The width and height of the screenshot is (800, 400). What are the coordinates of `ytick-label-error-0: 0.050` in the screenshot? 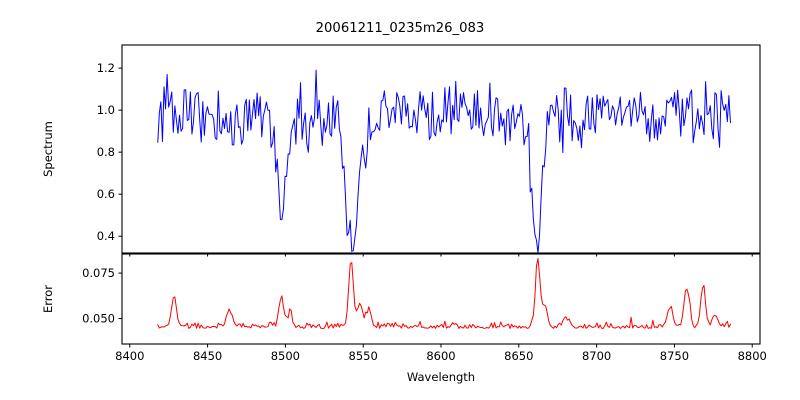 It's located at (98, 319).